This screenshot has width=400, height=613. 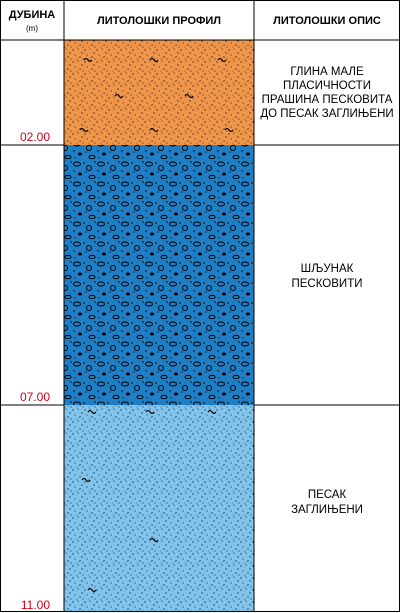 What do you see at coordinates (159, 92) in the screenshot?
I see `clay-hatch` at bounding box center [159, 92].